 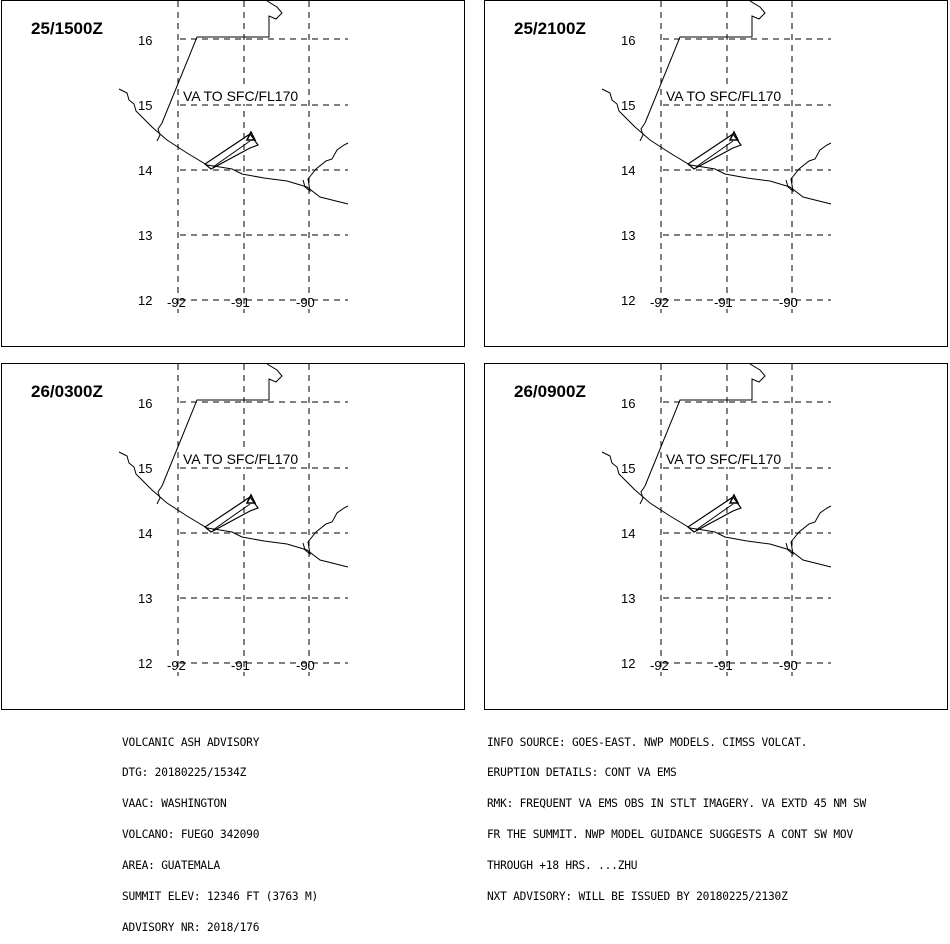 What do you see at coordinates (184, 773) in the screenshot?
I see `advisory-line: DTG: 20180225/1534Z` at bounding box center [184, 773].